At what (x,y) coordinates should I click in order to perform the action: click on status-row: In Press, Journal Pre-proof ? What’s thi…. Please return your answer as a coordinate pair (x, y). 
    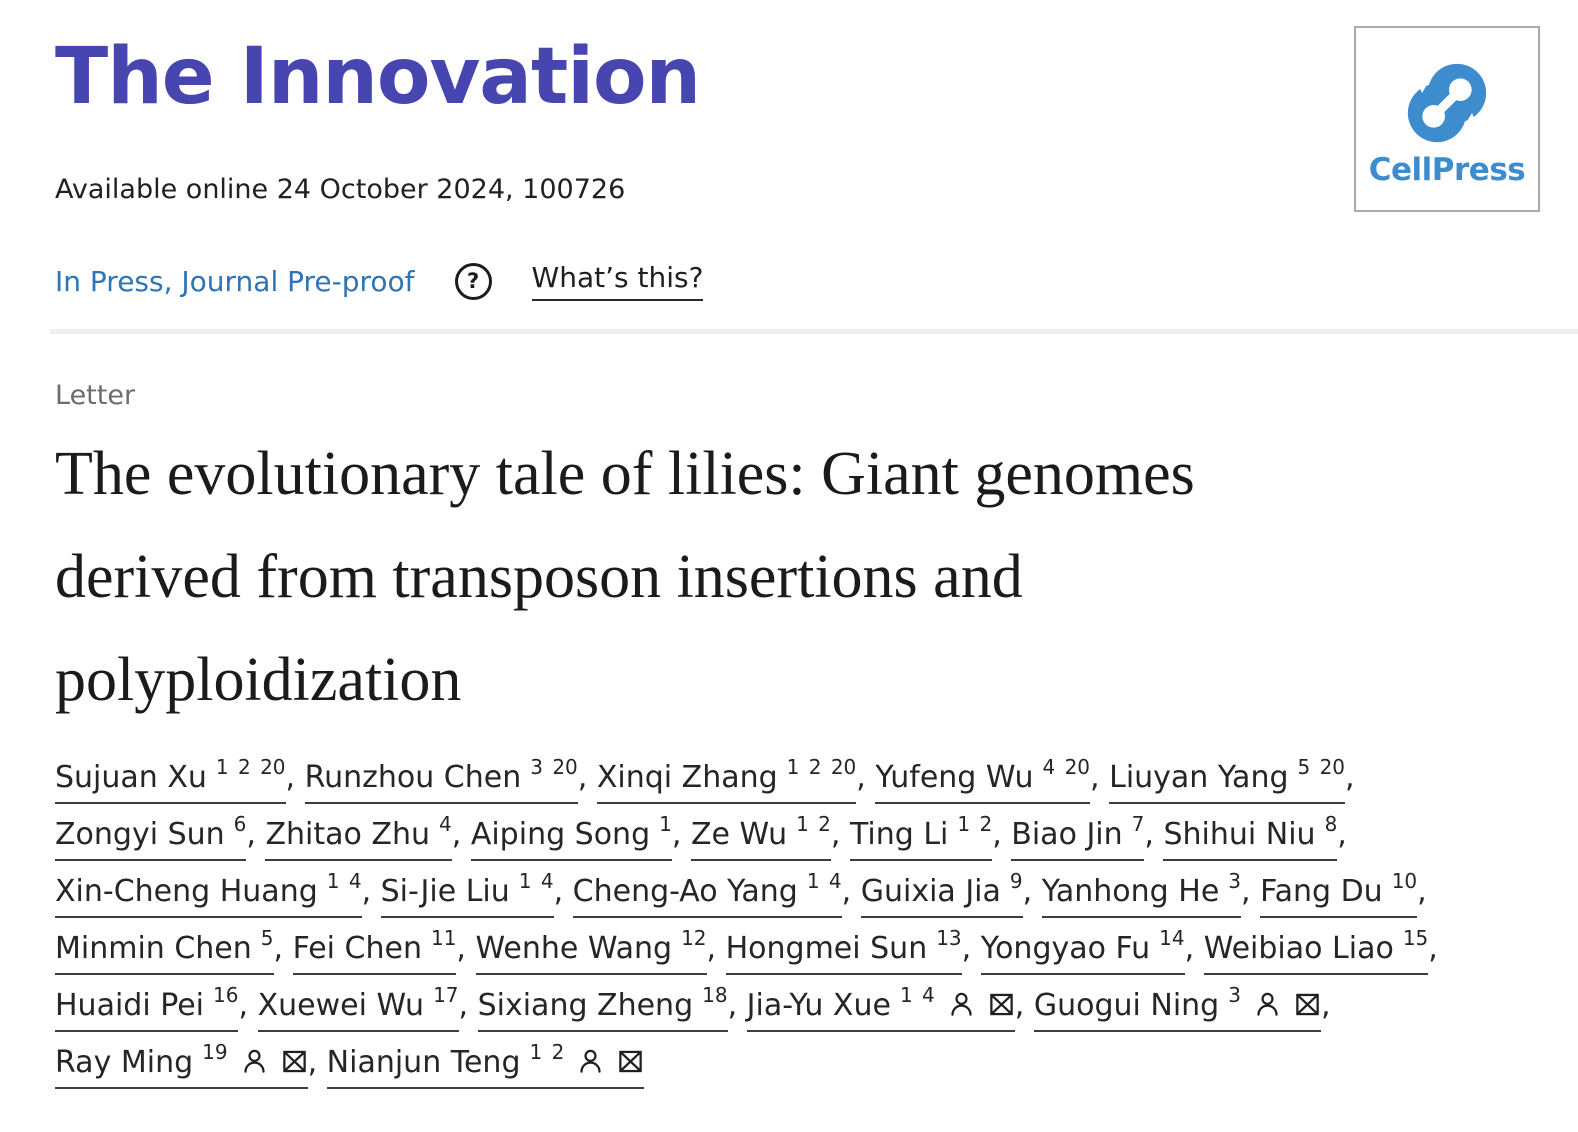
    Looking at the image, I should click on (791, 281).